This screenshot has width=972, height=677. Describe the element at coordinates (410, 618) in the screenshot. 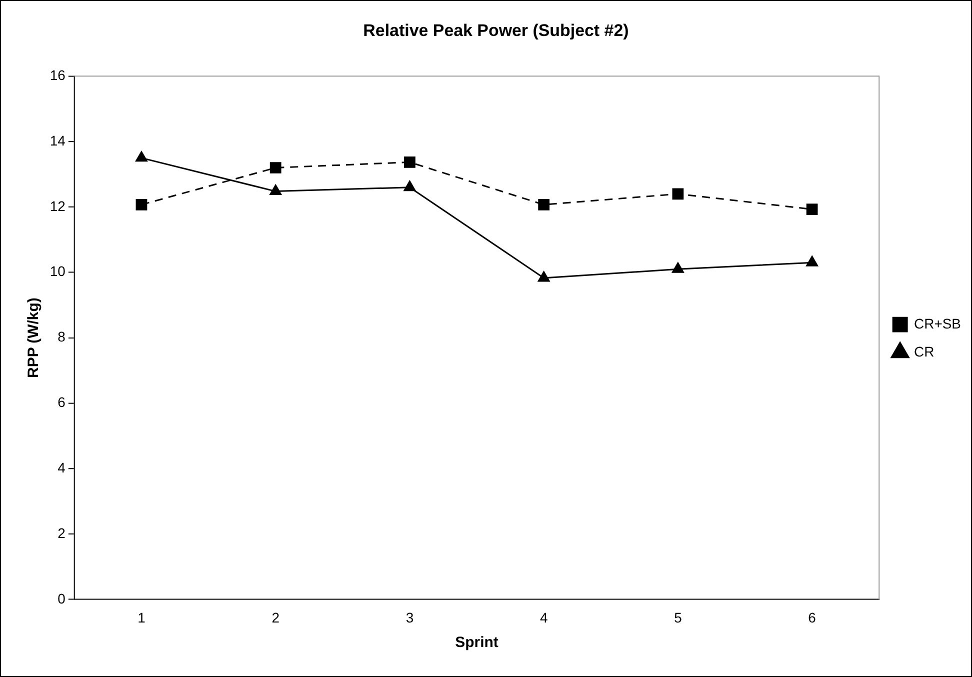

I see `x-tick-label: 3` at that location.